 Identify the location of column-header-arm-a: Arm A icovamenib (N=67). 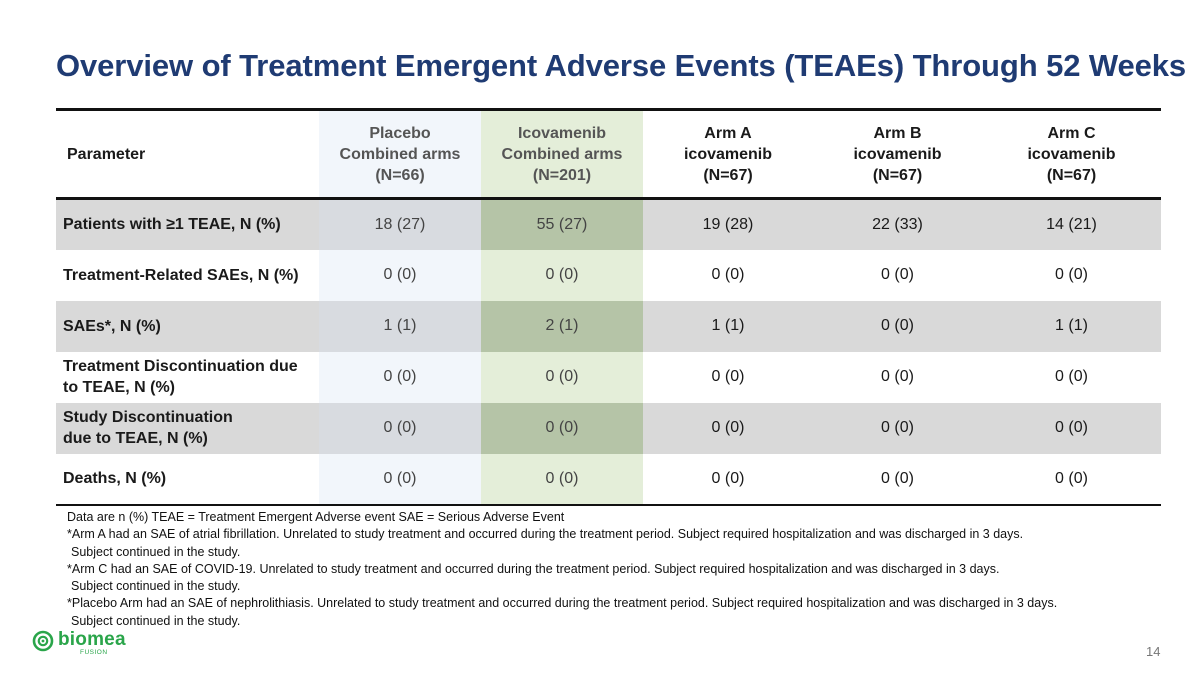
(728, 154).